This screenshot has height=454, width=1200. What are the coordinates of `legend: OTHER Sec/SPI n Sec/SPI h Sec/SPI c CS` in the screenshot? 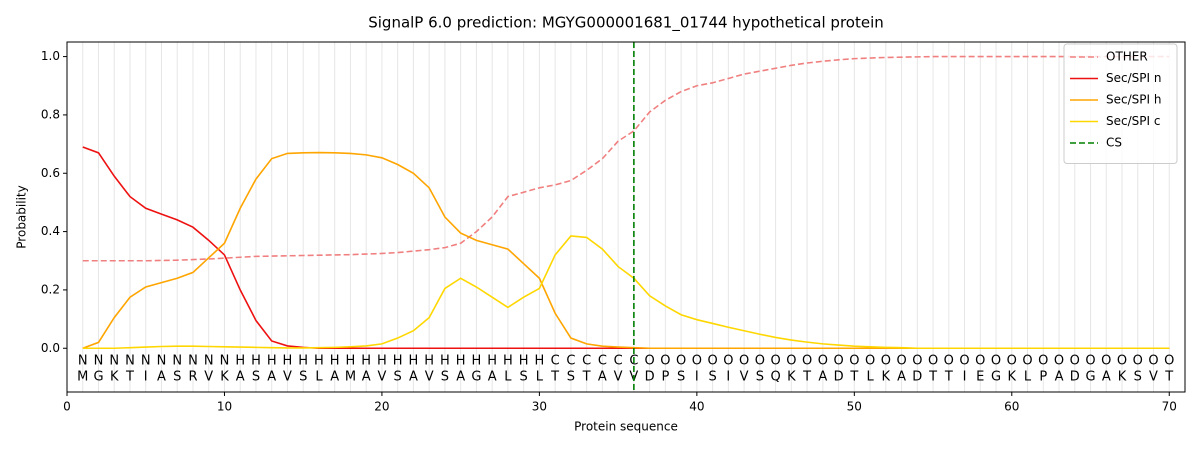 It's located at (1120, 103).